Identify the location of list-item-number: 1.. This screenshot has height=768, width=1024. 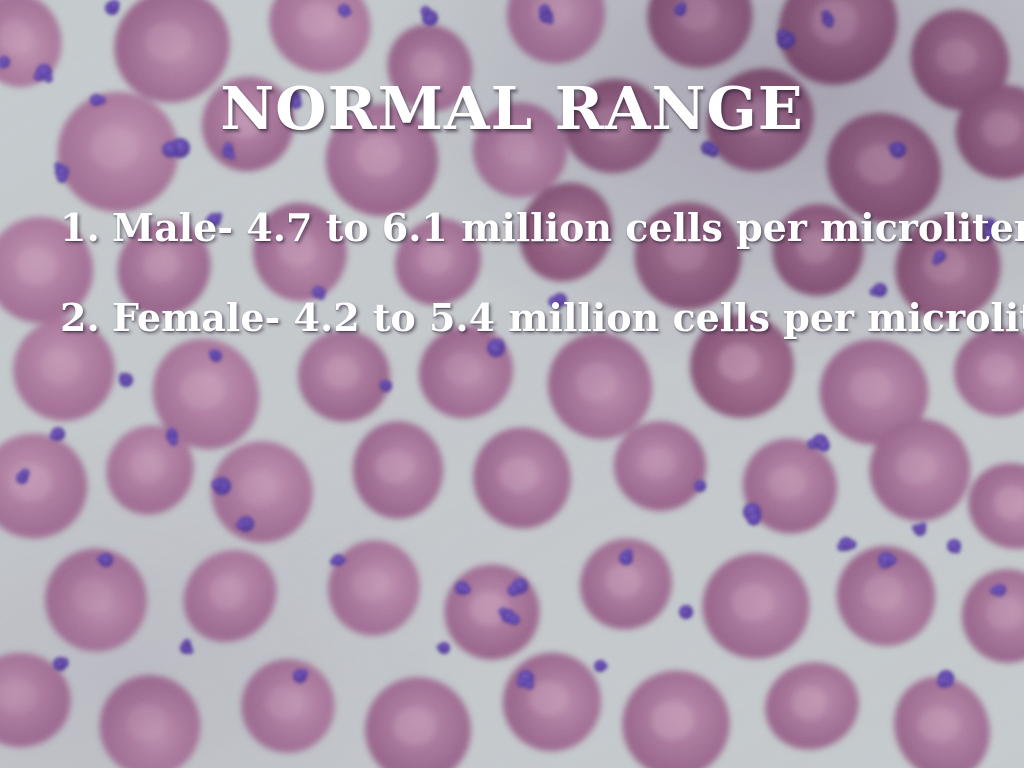
(80, 227).